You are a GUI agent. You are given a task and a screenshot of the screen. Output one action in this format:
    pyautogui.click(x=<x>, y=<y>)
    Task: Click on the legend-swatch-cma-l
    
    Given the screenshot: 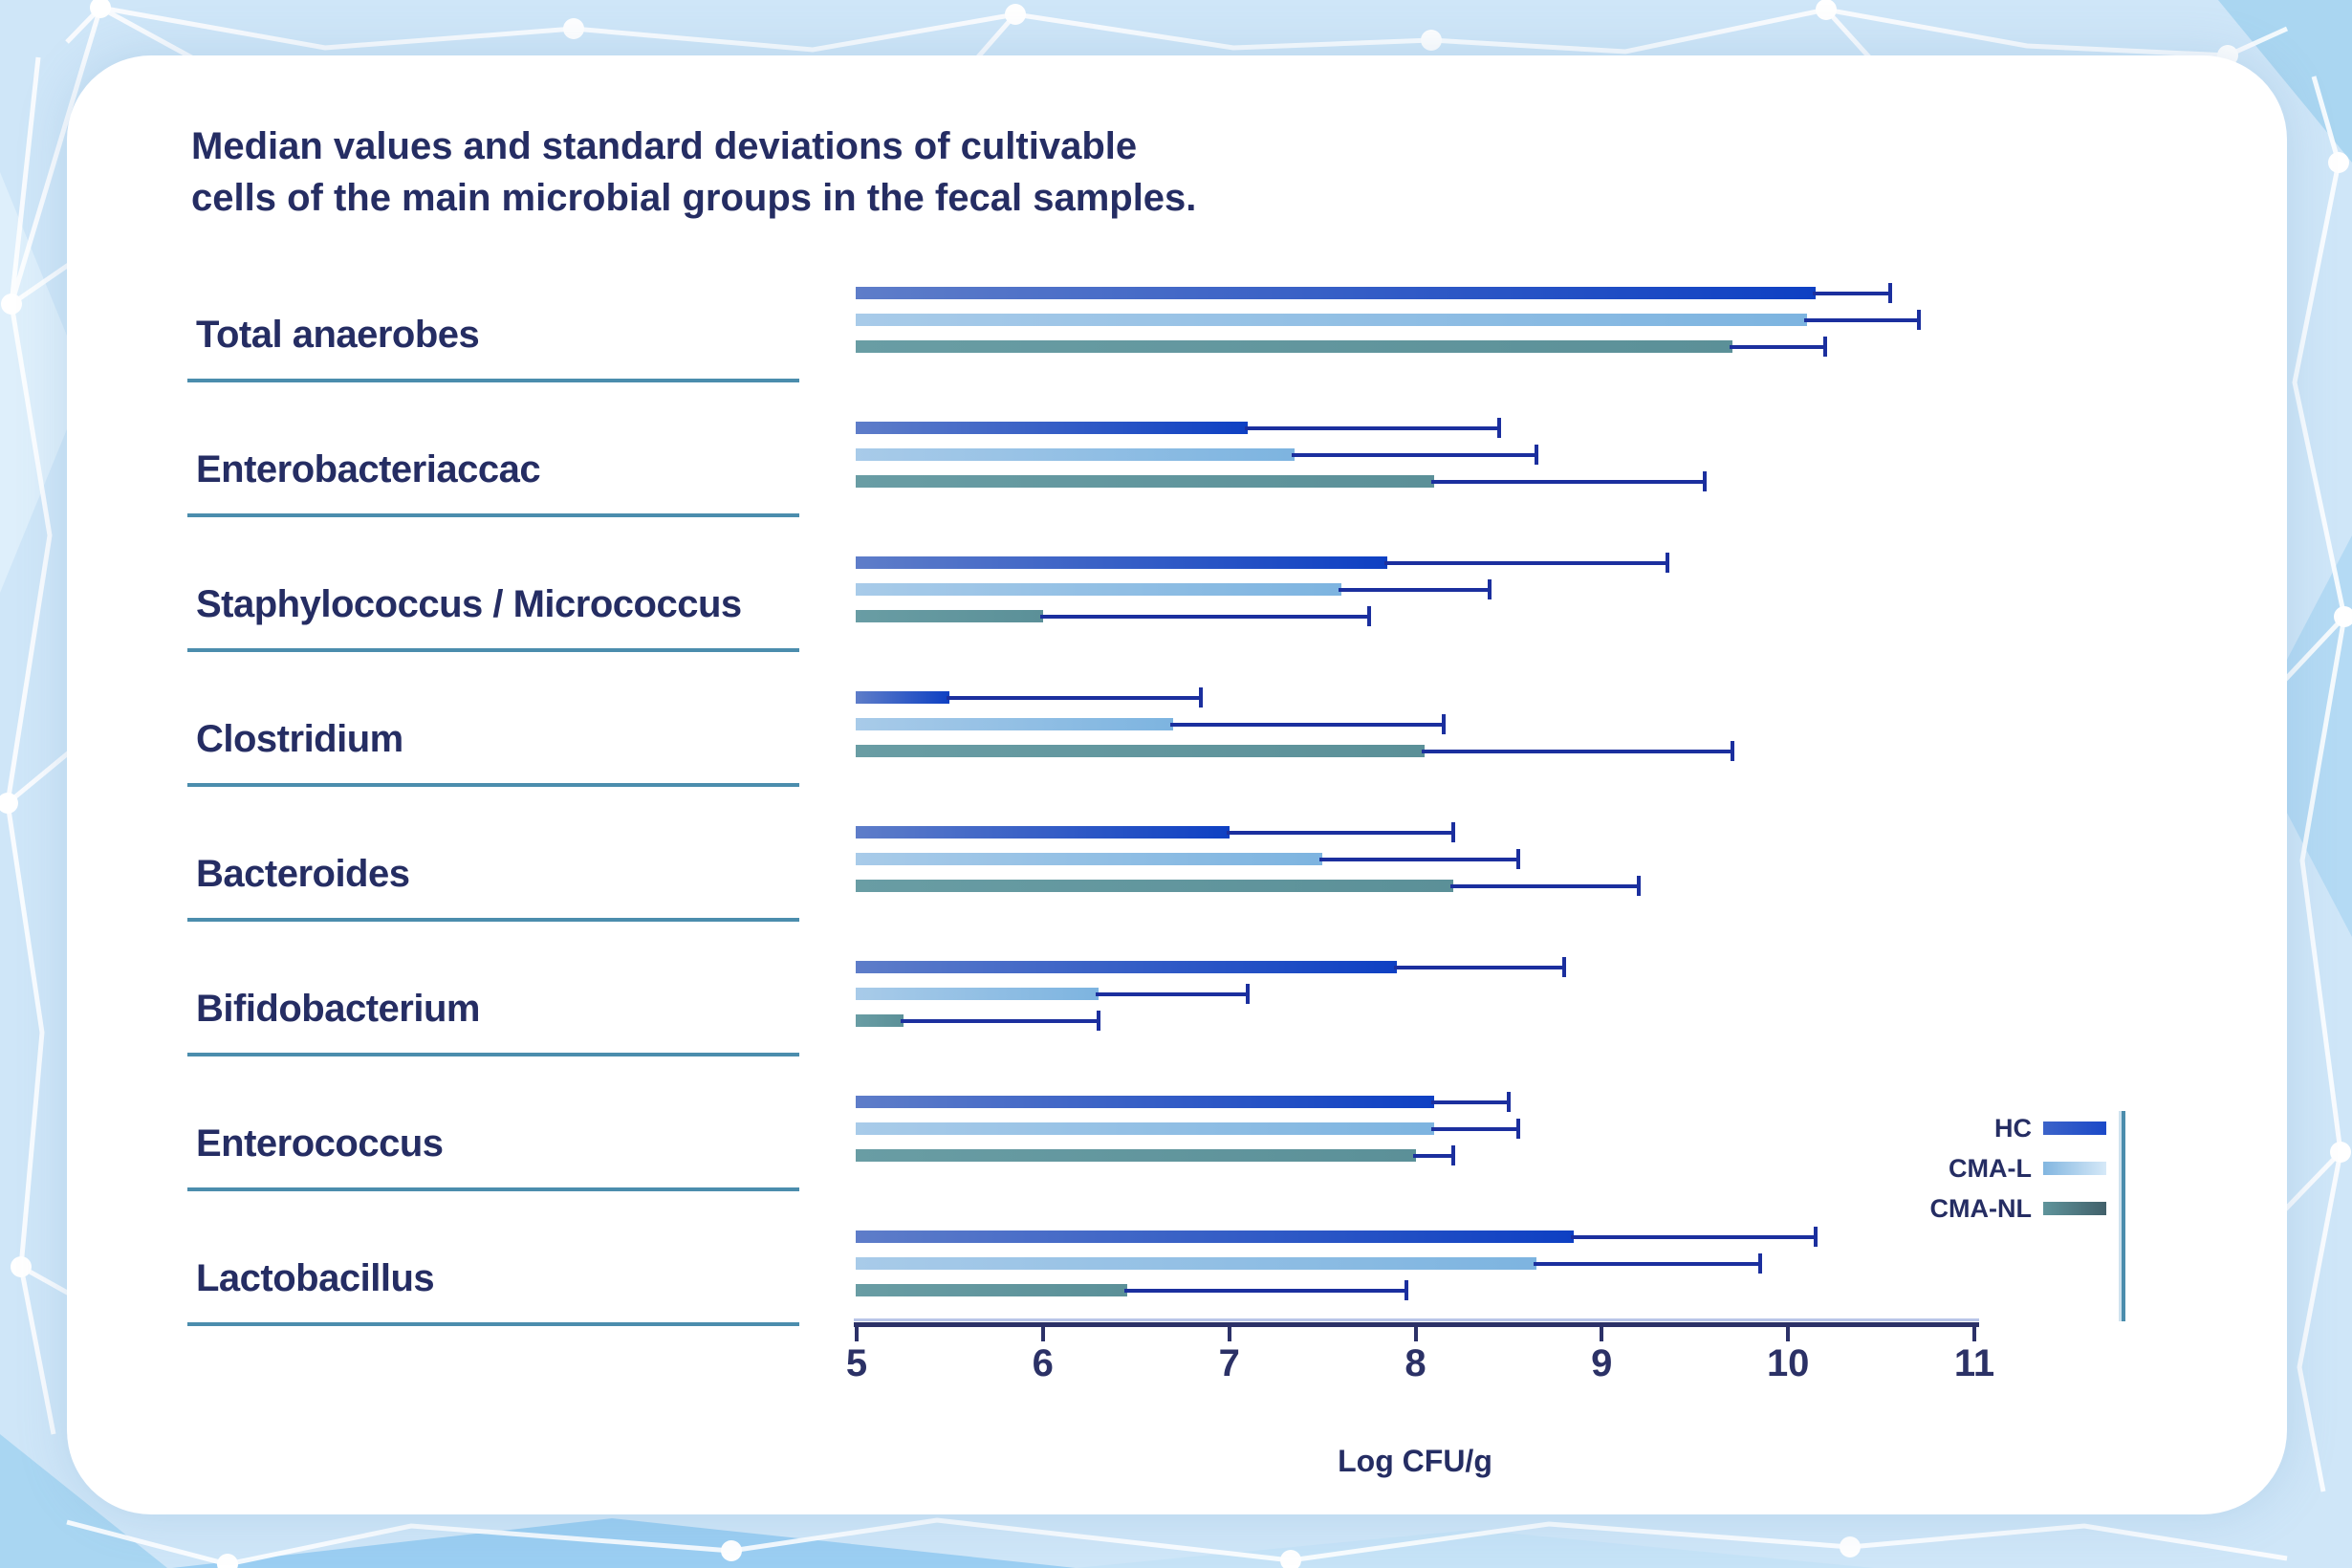 What is the action you would take?
    pyautogui.click(x=2074, y=1168)
    